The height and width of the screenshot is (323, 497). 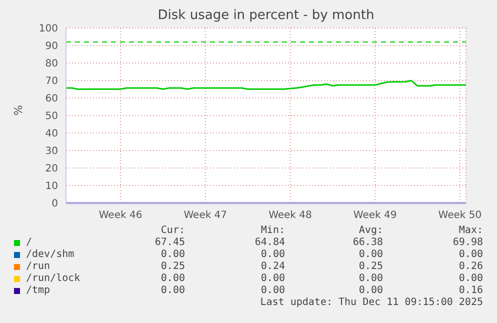 What do you see at coordinates (367, 242) in the screenshot?
I see `text: 66.38` at bounding box center [367, 242].